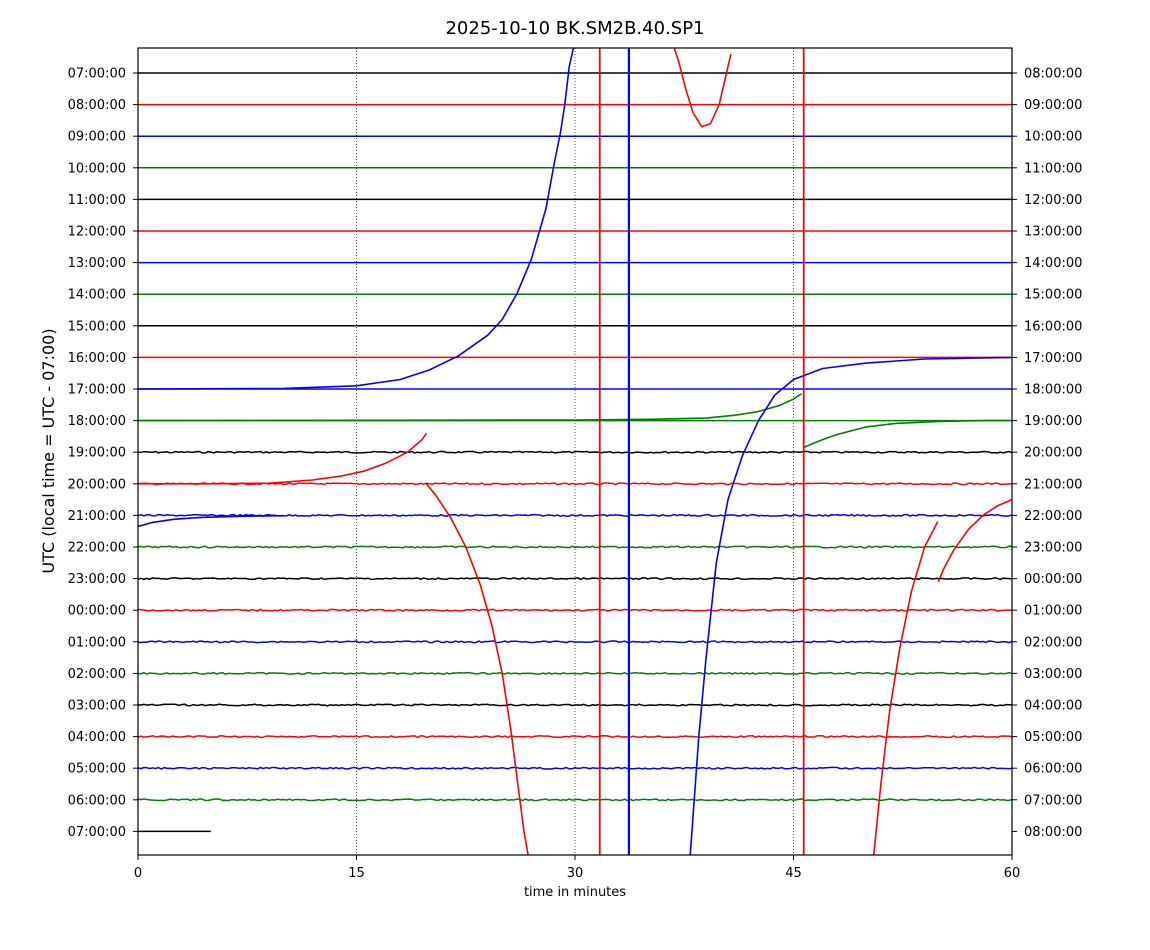 The height and width of the screenshot is (950, 1150). What do you see at coordinates (1053, 453) in the screenshot?
I see `right-tick-label: 20:00:00` at bounding box center [1053, 453].